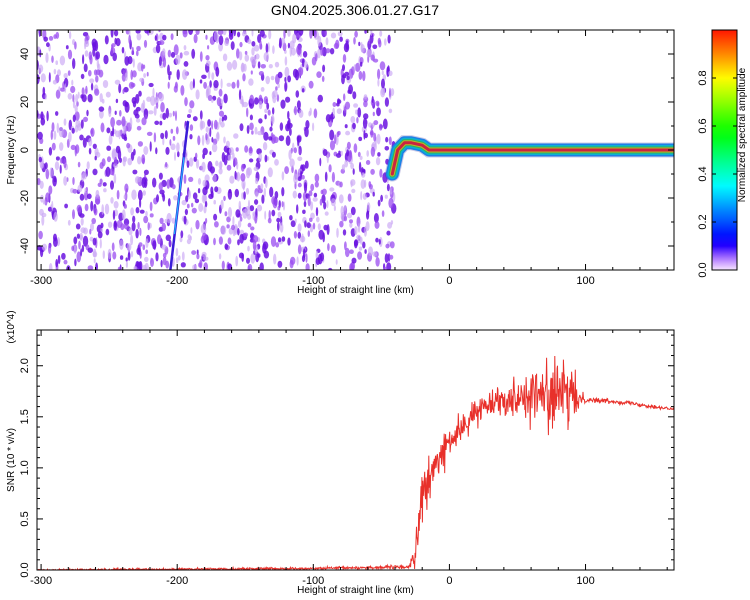 The height and width of the screenshot is (600, 750). What do you see at coordinates (703, 221) in the screenshot?
I see `colorbar-tick-label: 0.2` at bounding box center [703, 221].